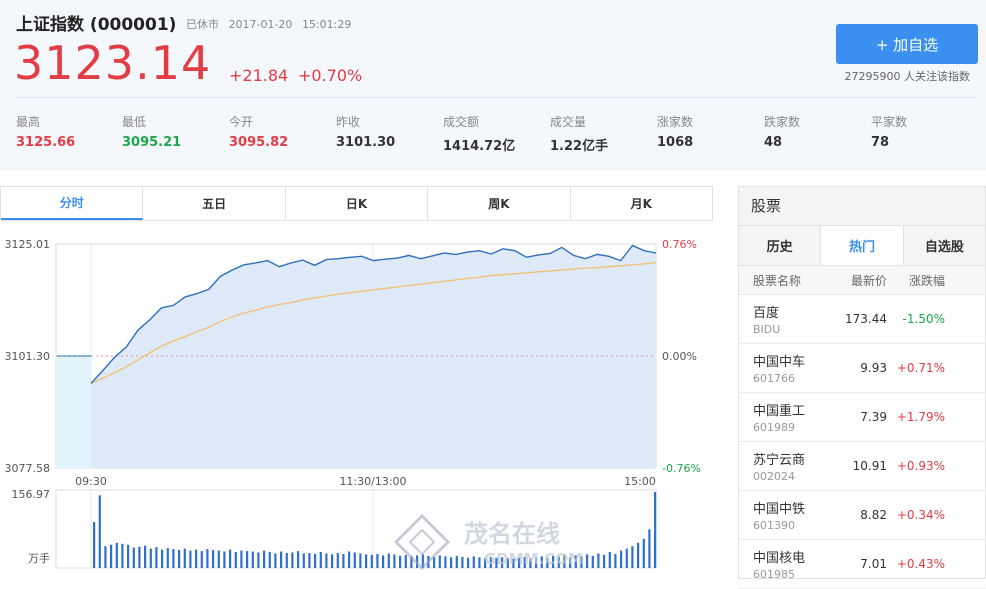  What do you see at coordinates (202, 24) in the screenshot?
I see `market-status: 已休市` at bounding box center [202, 24].